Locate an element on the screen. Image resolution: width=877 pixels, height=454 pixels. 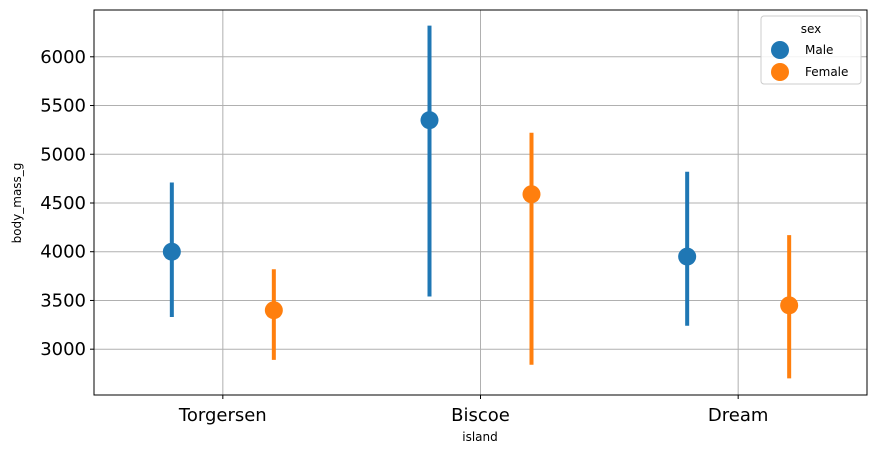
y-tick-label: 5500 is located at coordinates (63, 106).